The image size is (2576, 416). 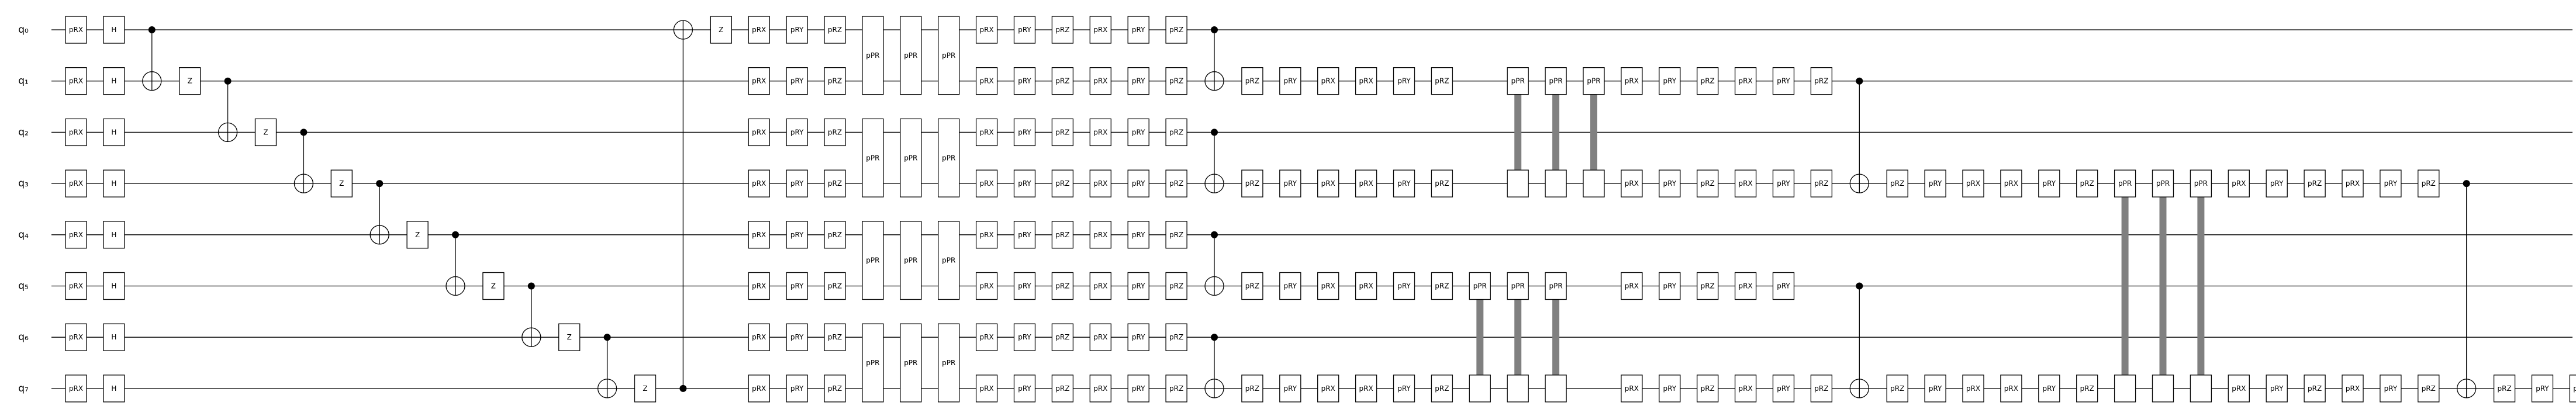 I want to click on qubit-label-1: q₁, so click(x=23, y=81).